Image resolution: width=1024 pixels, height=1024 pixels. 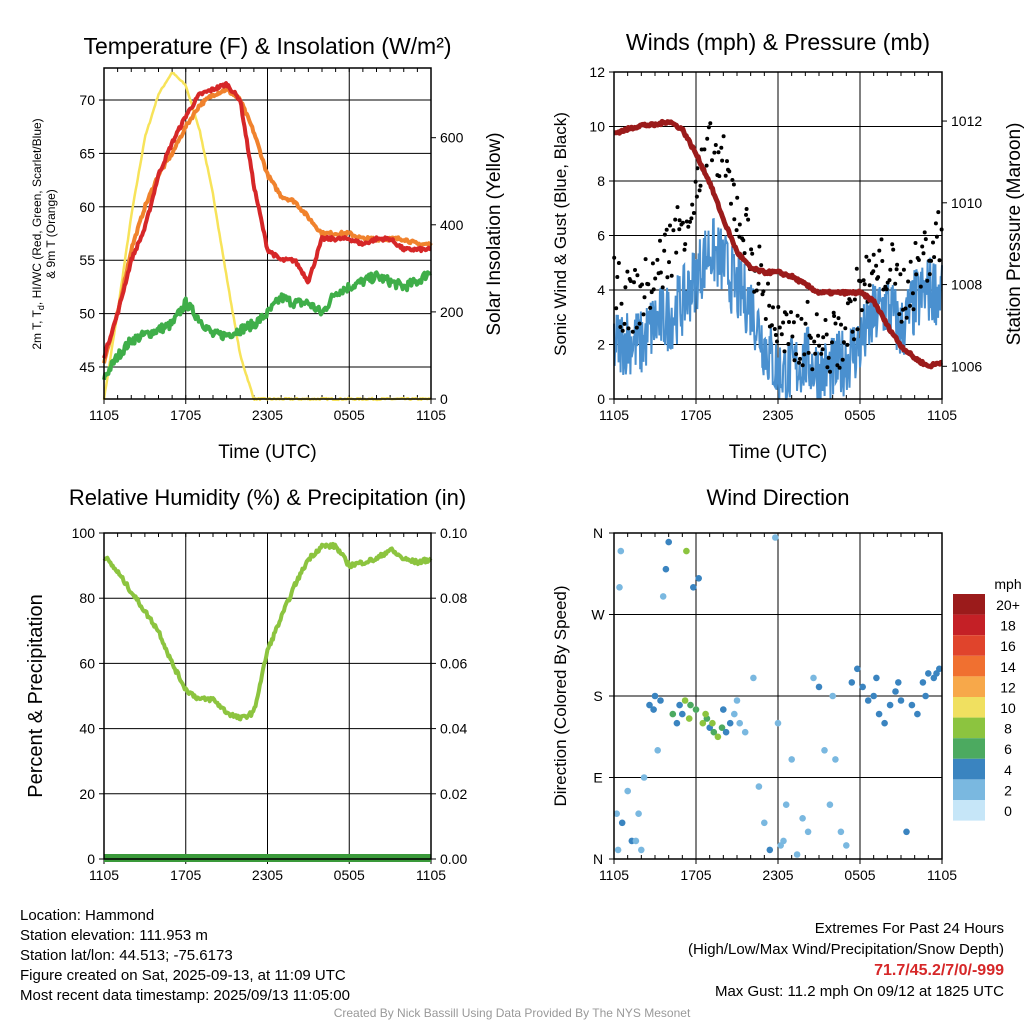 What do you see at coordinates (966, 121) in the screenshot?
I see `y2-tick-label: 1012` at bounding box center [966, 121].